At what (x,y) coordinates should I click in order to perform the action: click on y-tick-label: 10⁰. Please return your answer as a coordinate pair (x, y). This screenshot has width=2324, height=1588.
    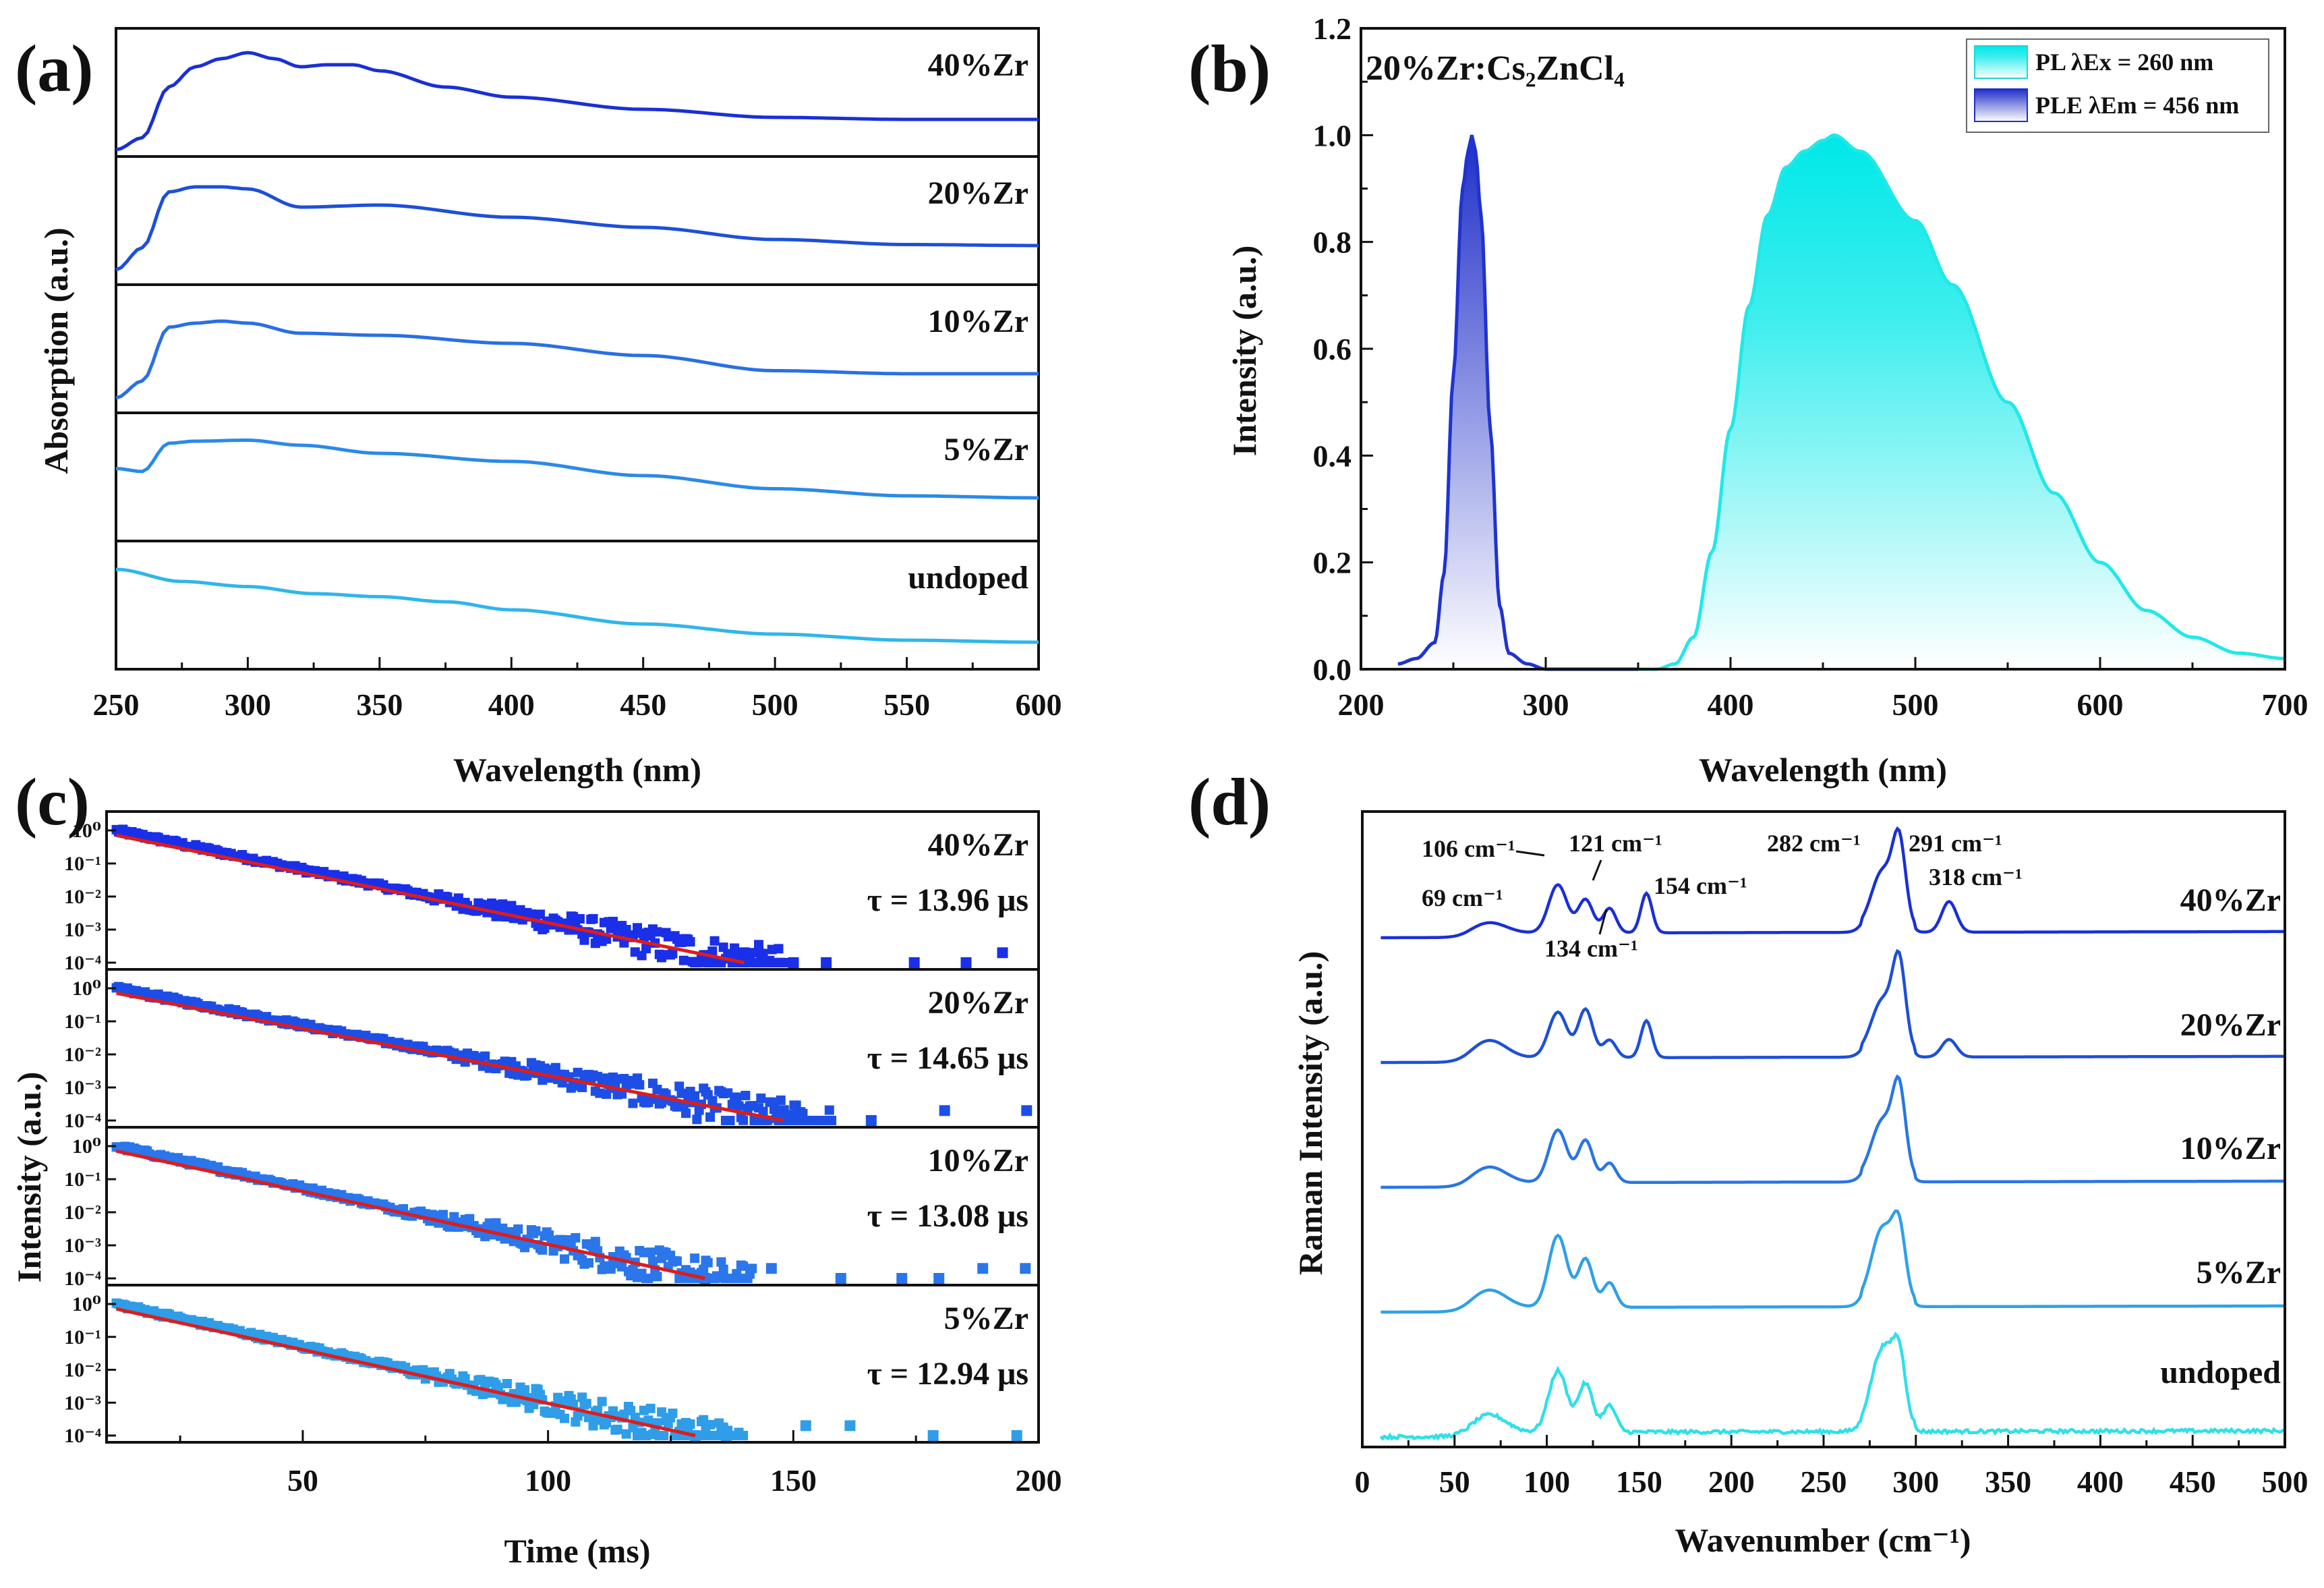
    Looking at the image, I should click on (87, 831).